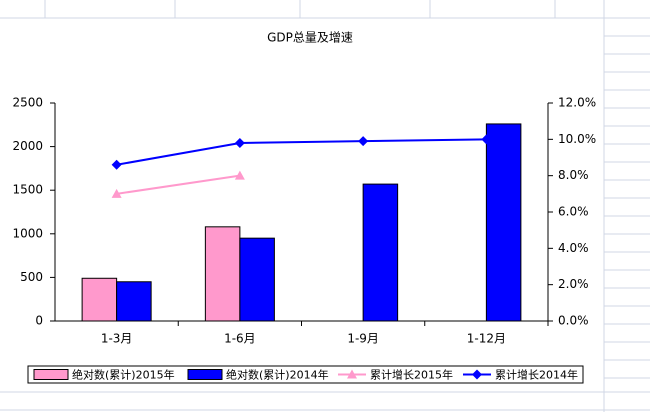 This screenshot has width=650, height=412. What do you see at coordinates (363, 339) in the screenshot?
I see `x-tick-label: 1-9月` at bounding box center [363, 339].